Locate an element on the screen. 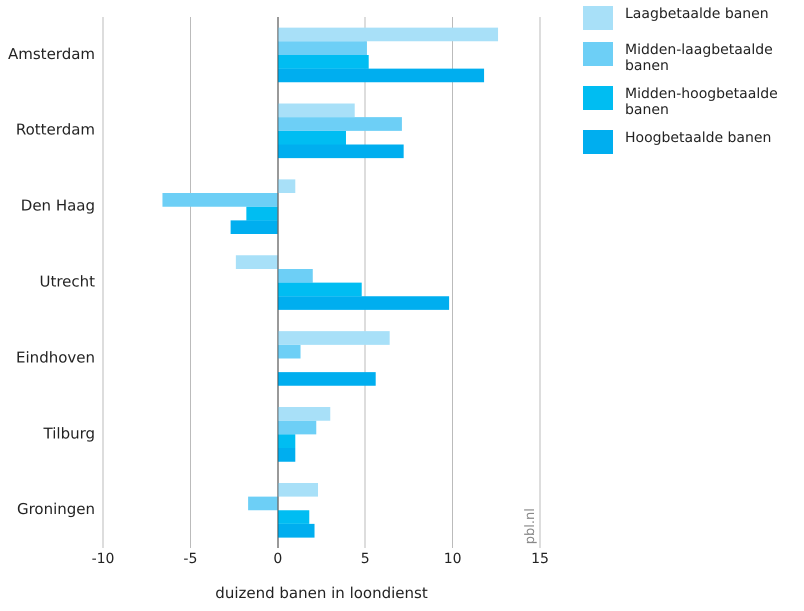 This screenshot has width=804, height=611. x-tick-label: -5 is located at coordinates (190, 559).